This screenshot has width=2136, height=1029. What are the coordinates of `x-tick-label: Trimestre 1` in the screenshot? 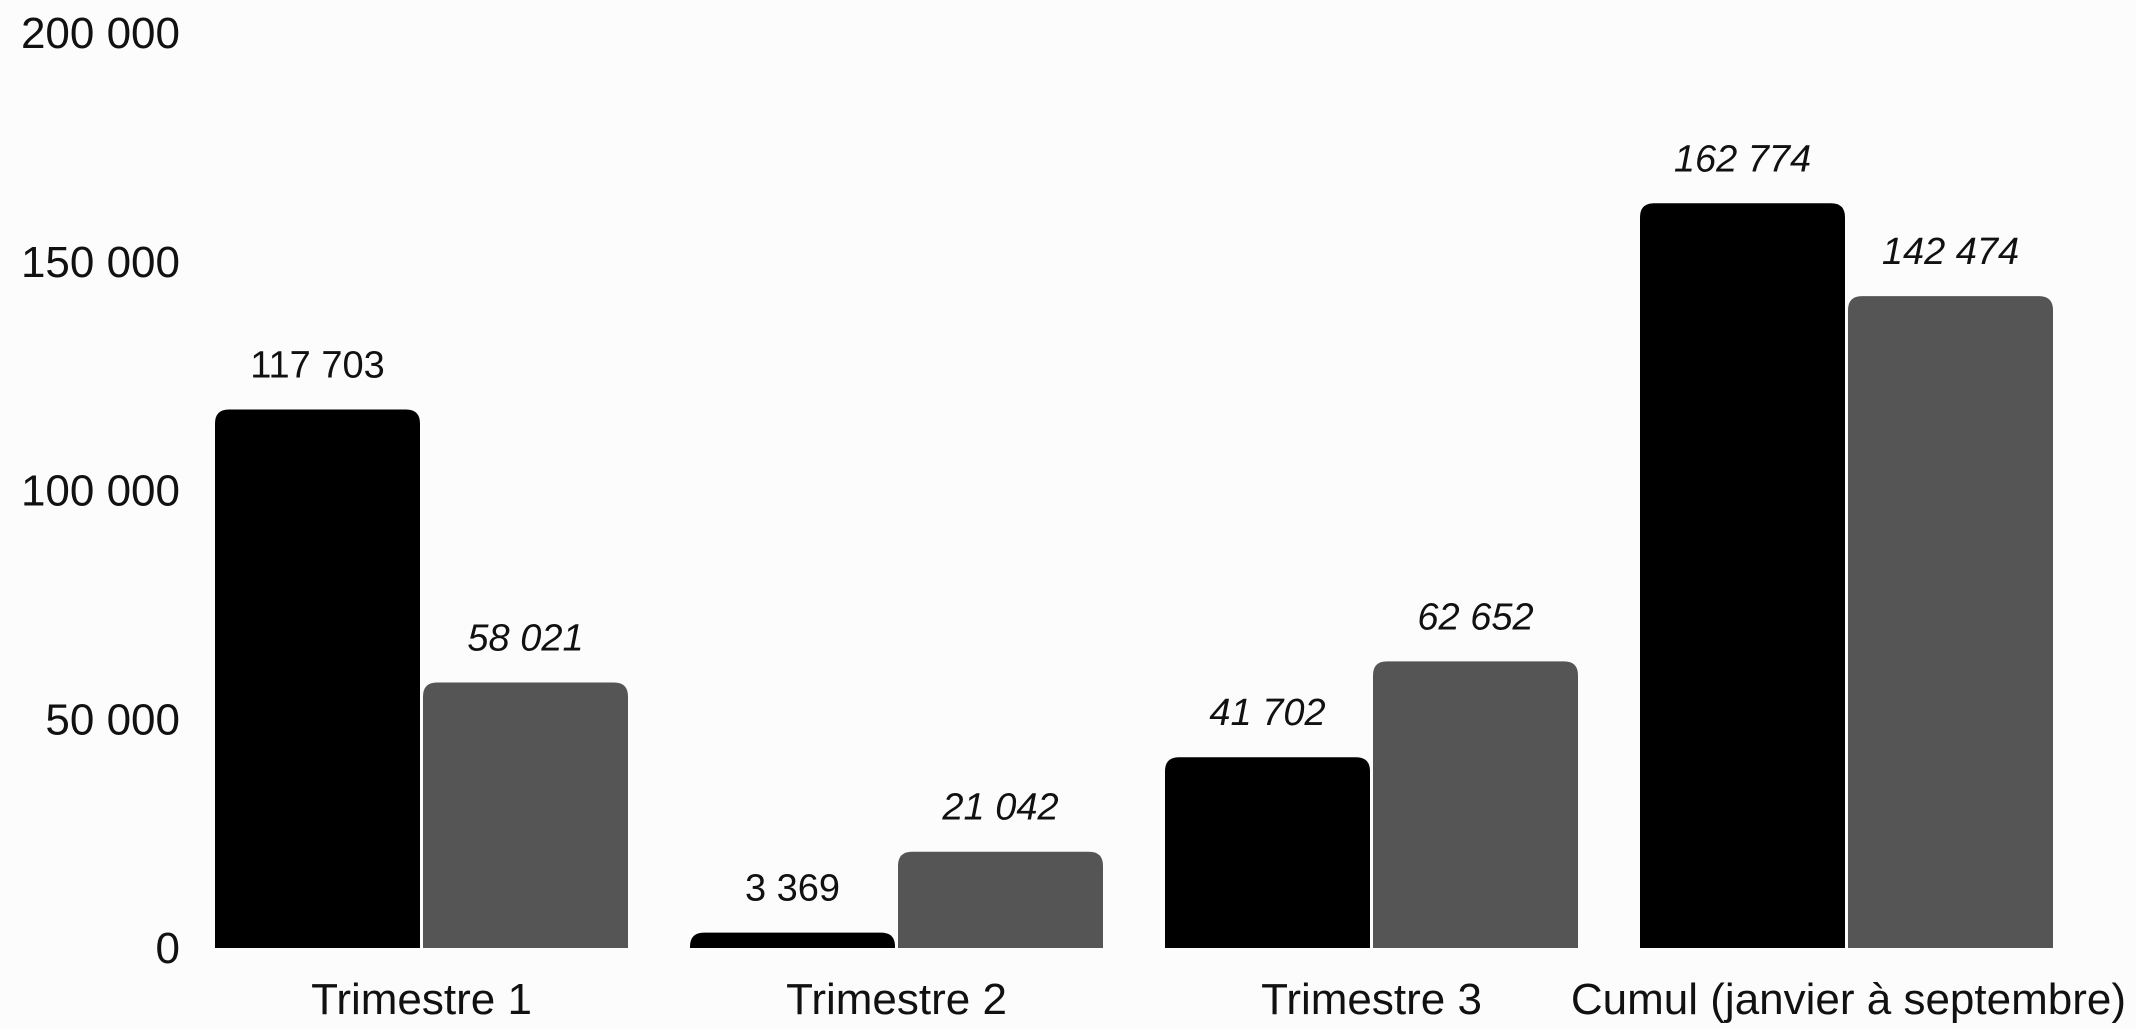 It's located at (421, 999).